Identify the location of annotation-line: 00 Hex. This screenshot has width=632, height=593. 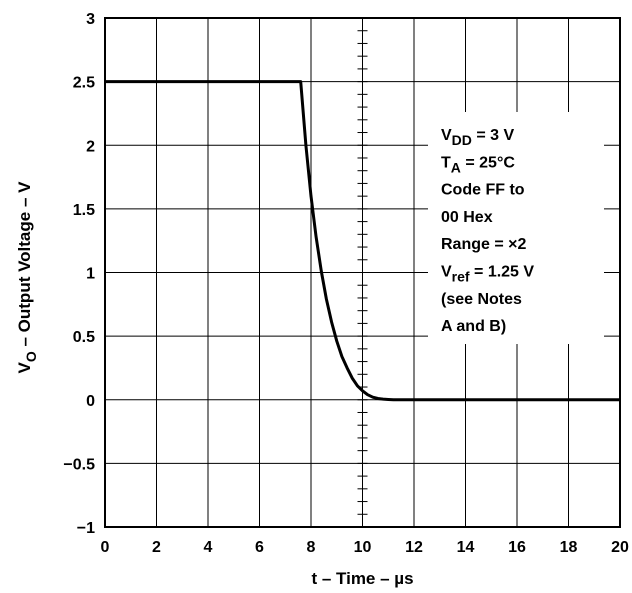
(467, 217).